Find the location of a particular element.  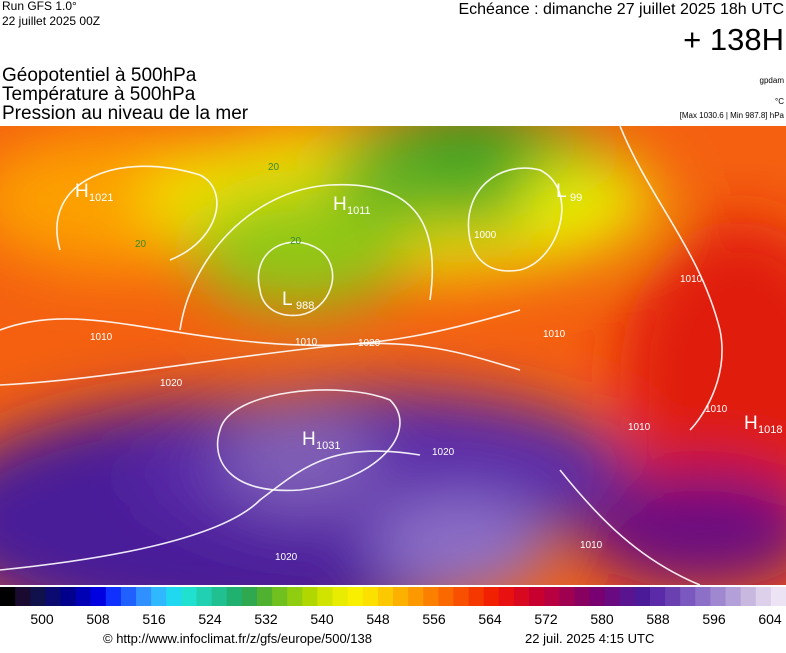

unit: °C is located at coordinates (779, 101).